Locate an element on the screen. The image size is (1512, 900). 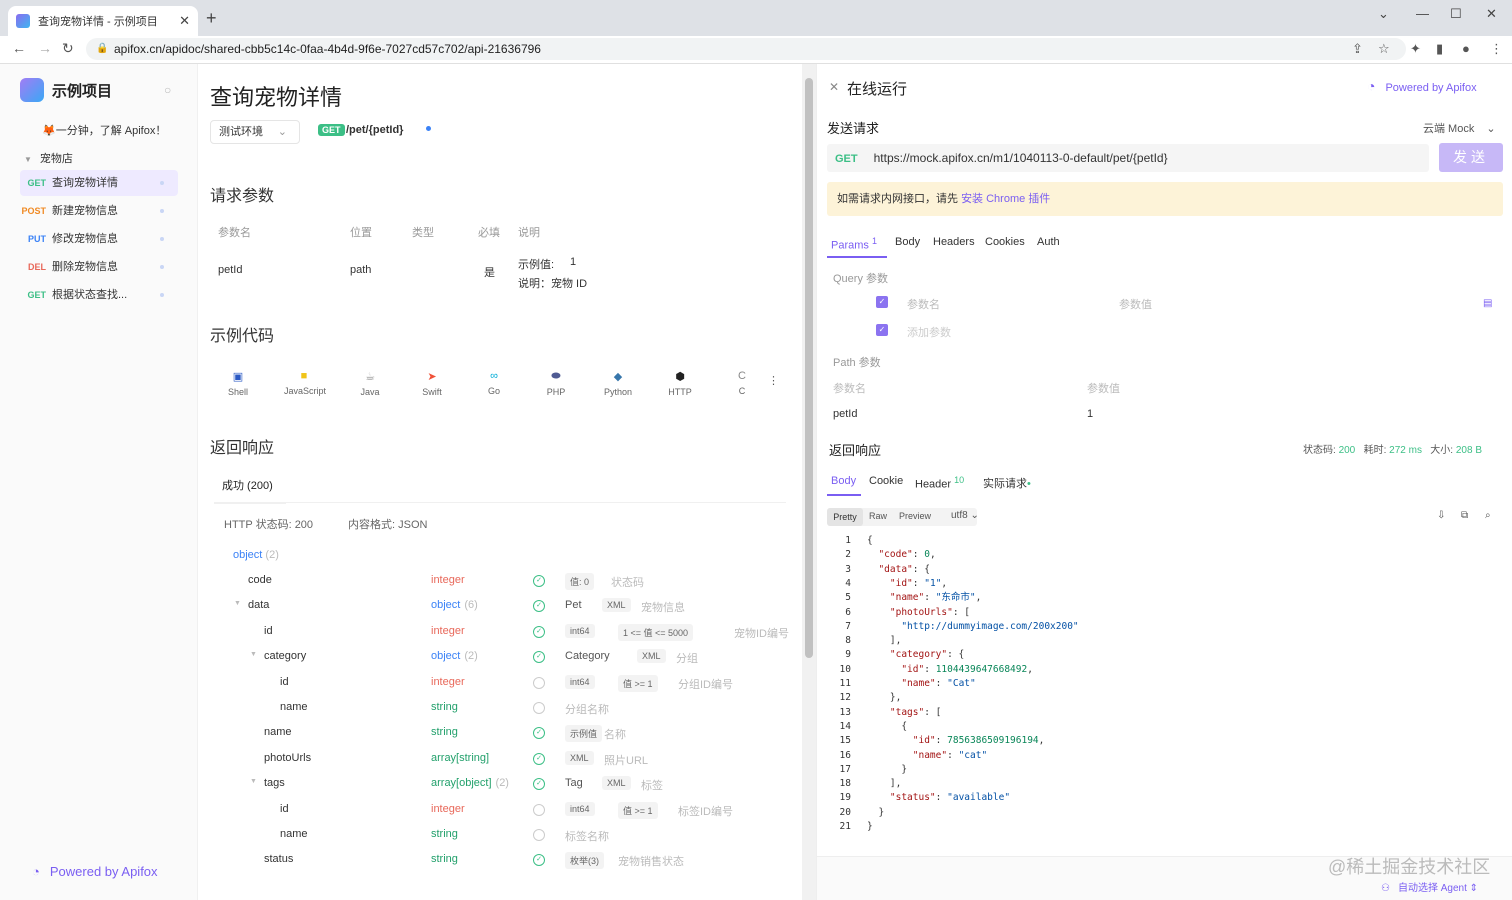
close-window-icon: ✕ is located at coordinates (1491, 13).